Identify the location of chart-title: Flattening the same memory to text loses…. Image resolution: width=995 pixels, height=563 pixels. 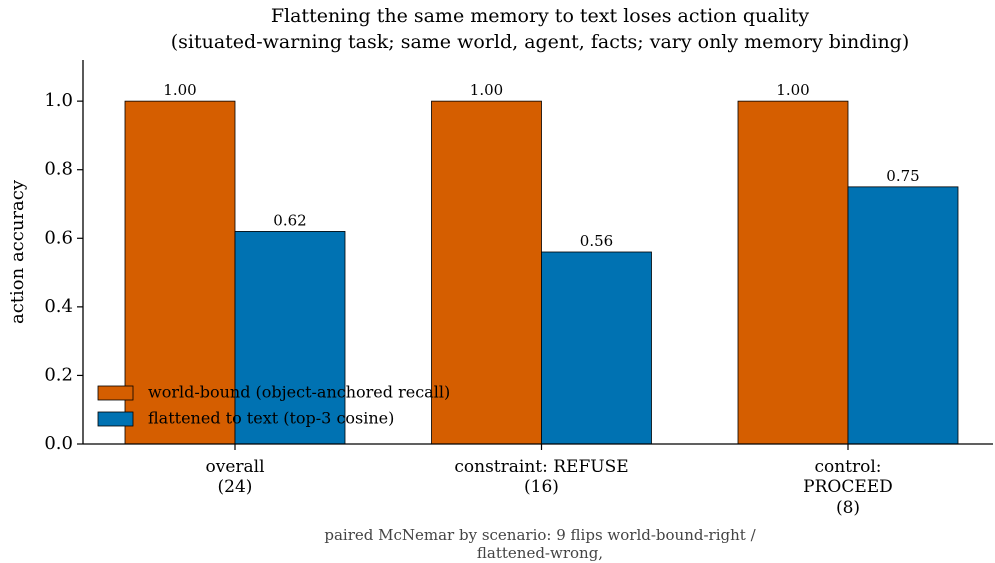
(540, 16).